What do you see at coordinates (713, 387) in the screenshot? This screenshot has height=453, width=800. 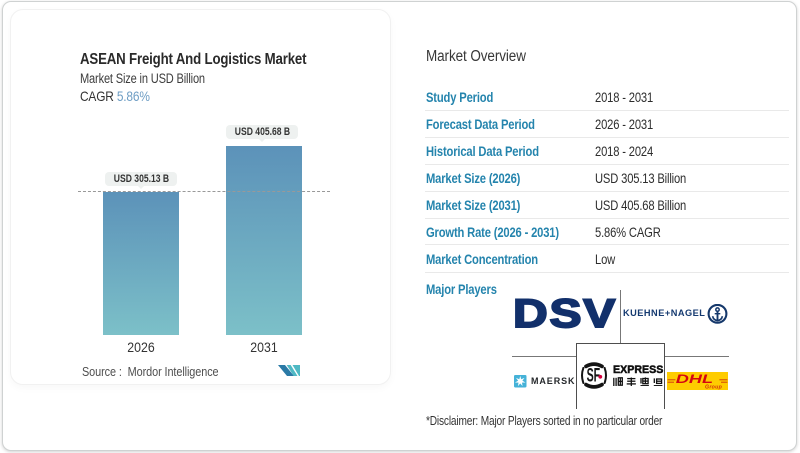 I see `svg-text: Group` at bounding box center [713, 387].